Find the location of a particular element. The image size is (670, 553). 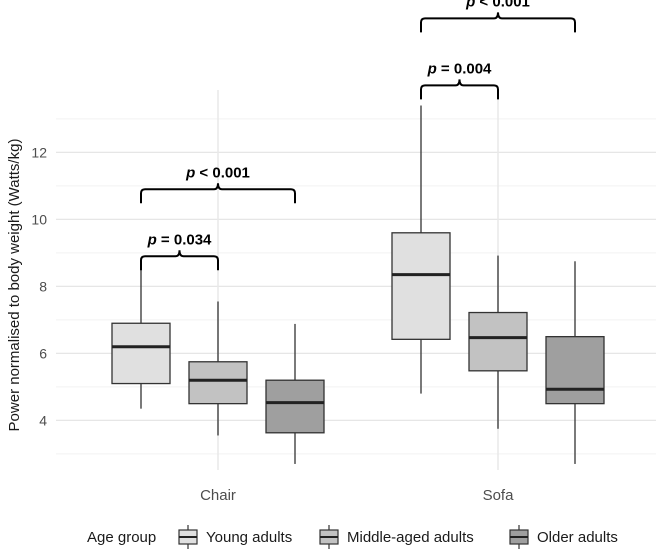

y-axis-ticks: 4 6 8 10 12 is located at coordinates (39, 286).